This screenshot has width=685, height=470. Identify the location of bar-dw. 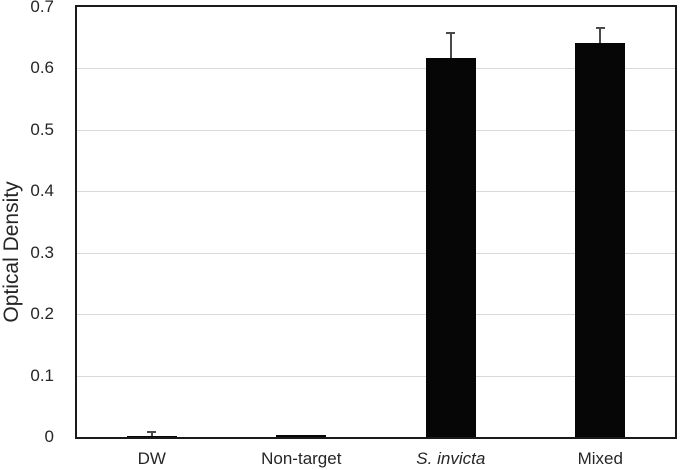
(151, 436).